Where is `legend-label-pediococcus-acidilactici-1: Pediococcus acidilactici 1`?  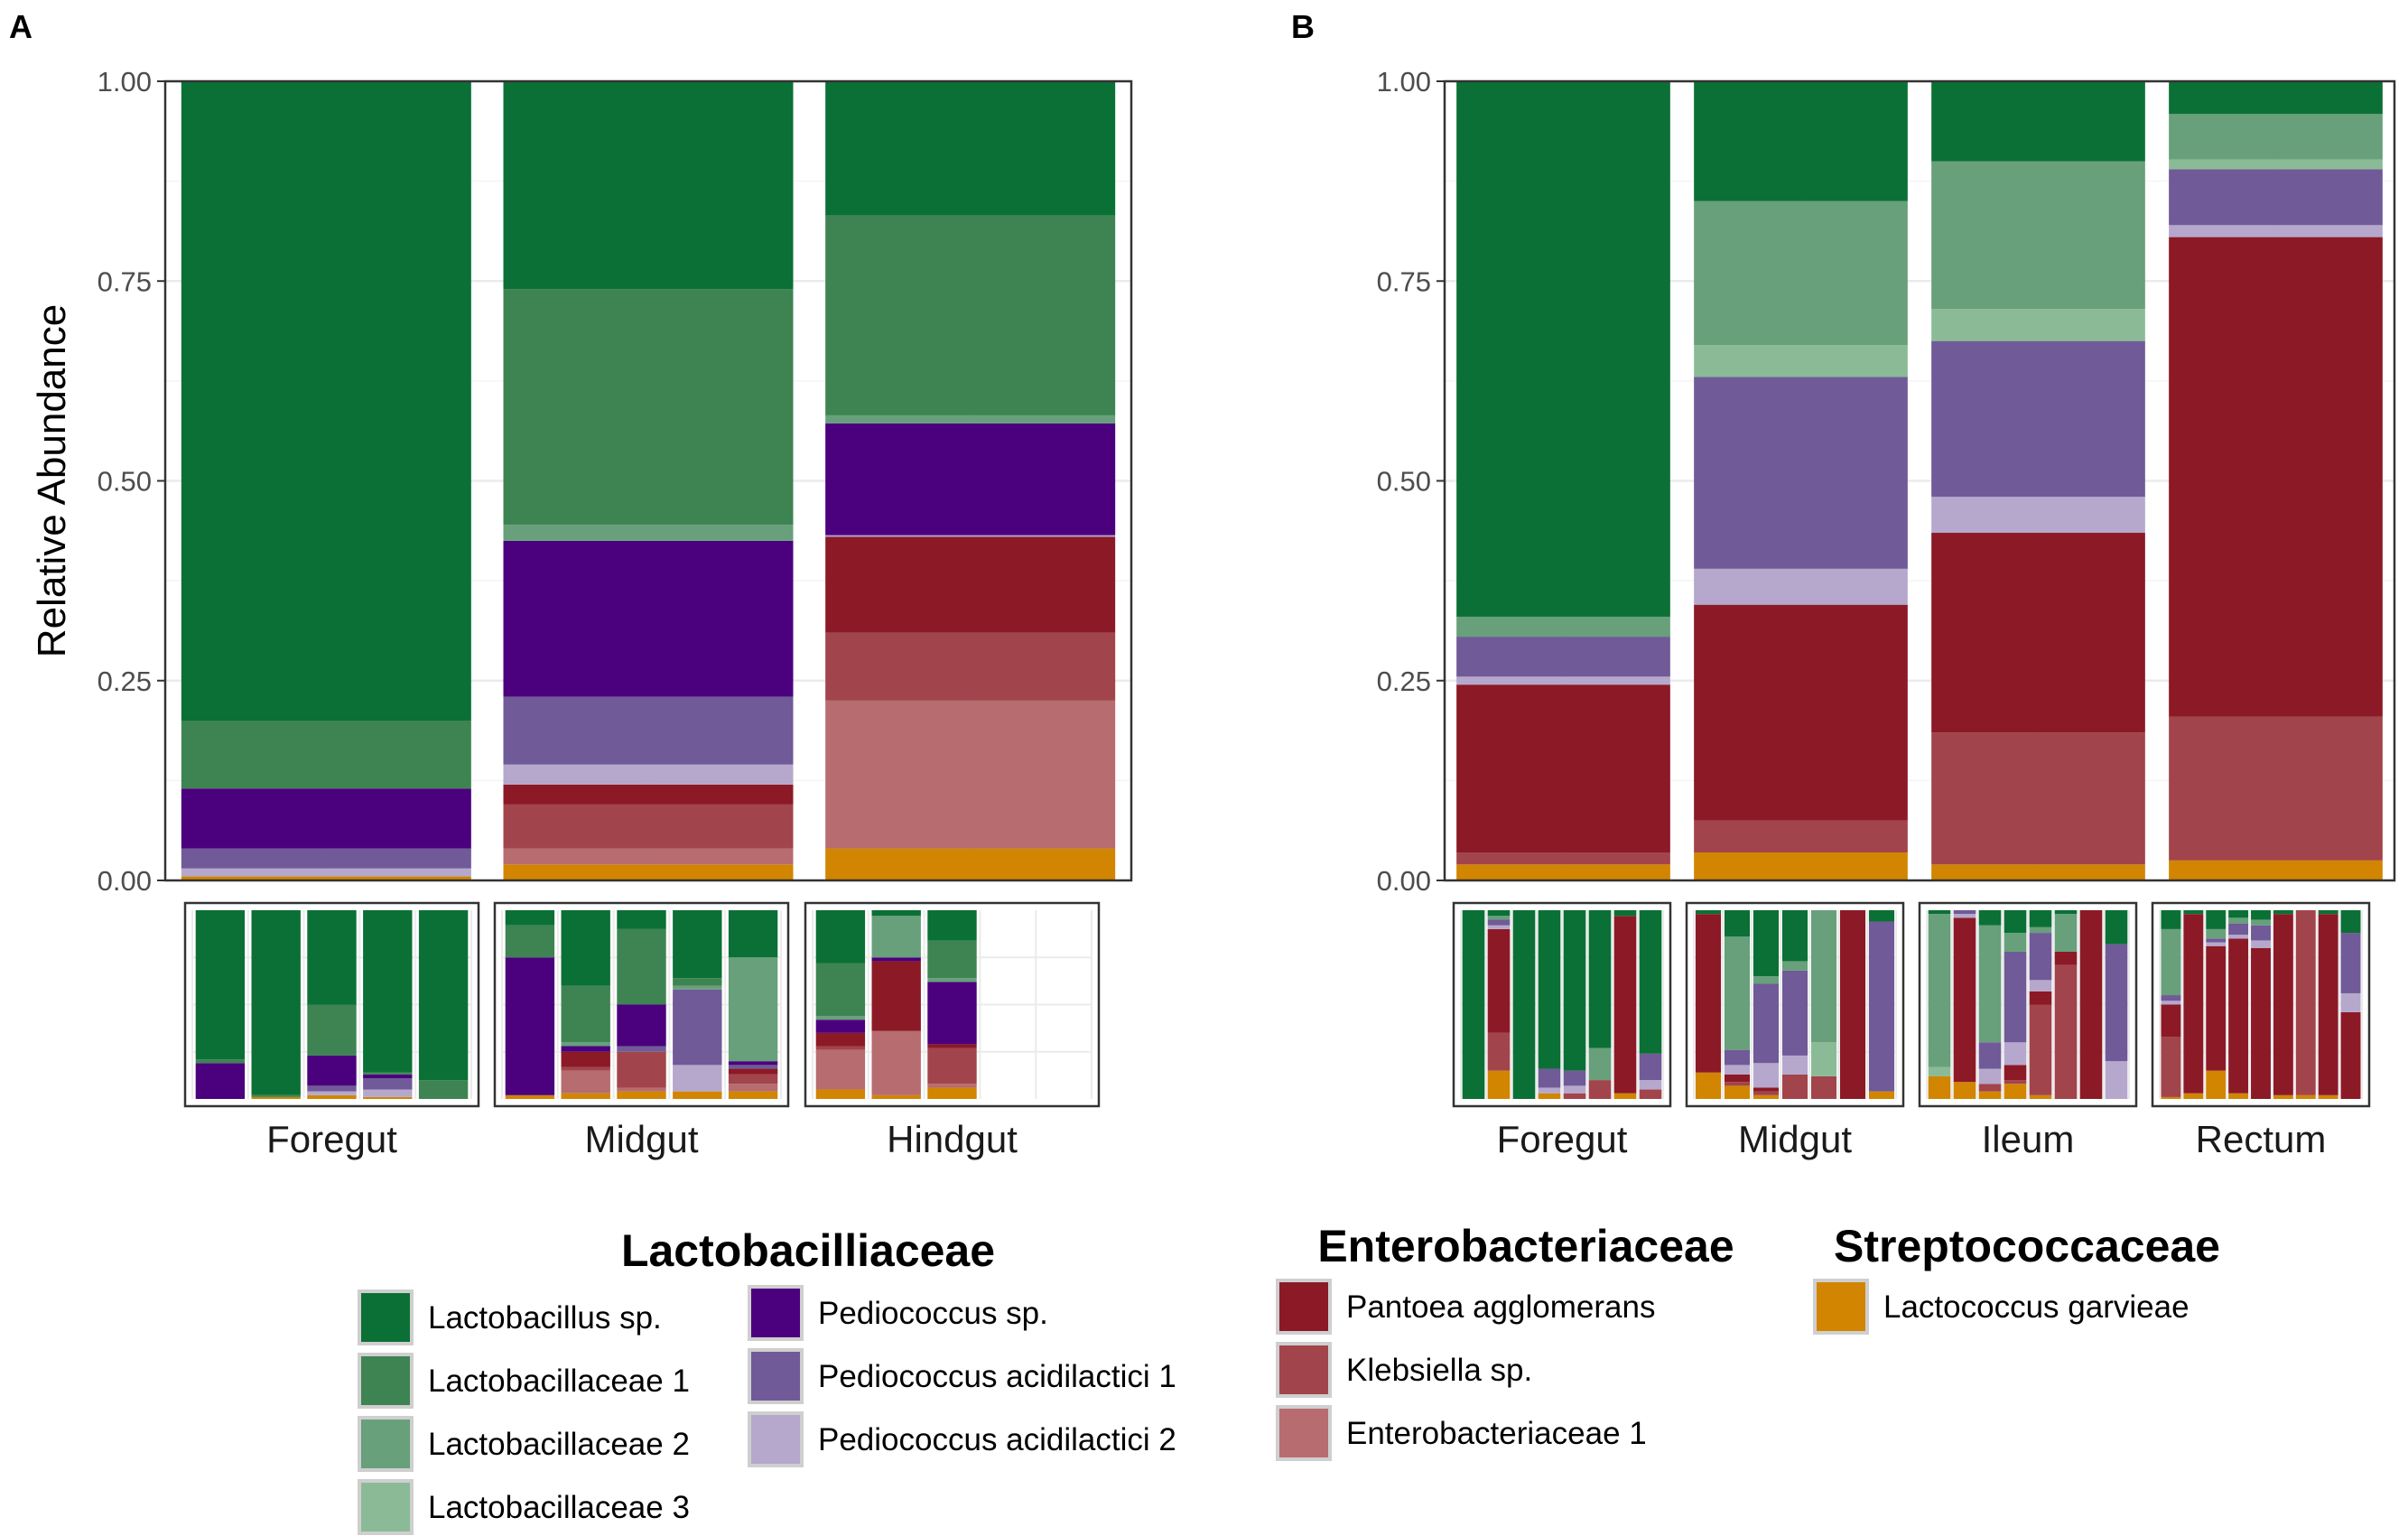 legend-label-pediococcus-acidilactici-1: Pediococcus acidilactici 1 is located at coordinates (997, 1376).